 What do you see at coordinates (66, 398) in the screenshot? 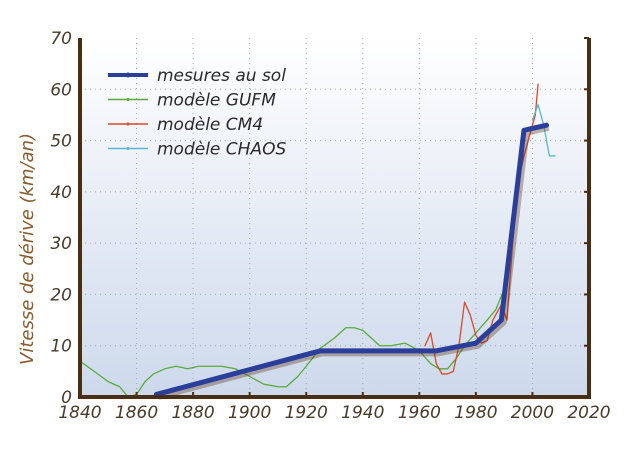
I see `y-tick-label: 0` at bounding box center [66, 398].